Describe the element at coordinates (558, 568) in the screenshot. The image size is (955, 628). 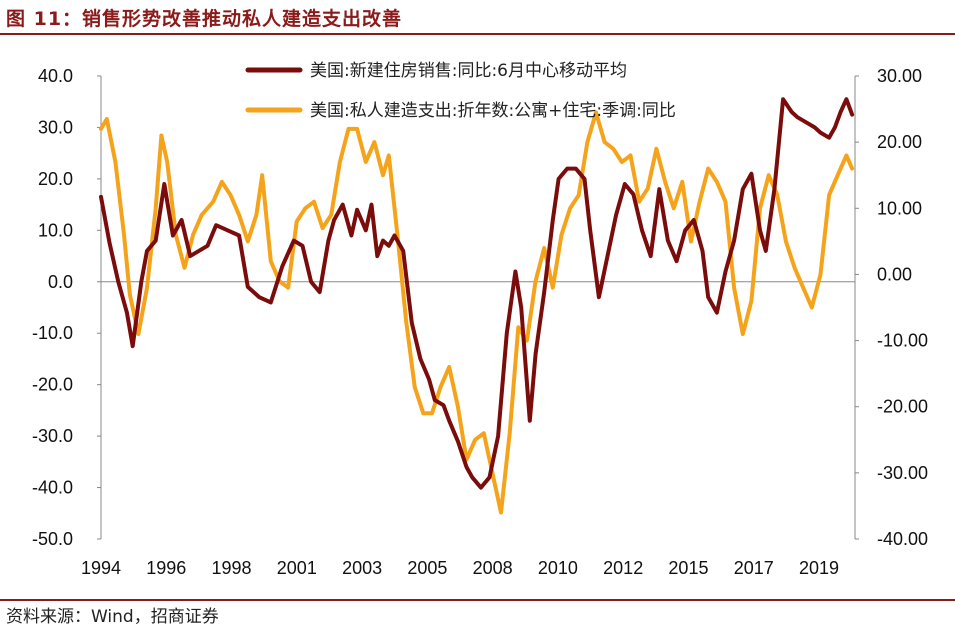
I see `x-tick-label: 2010` at that location.